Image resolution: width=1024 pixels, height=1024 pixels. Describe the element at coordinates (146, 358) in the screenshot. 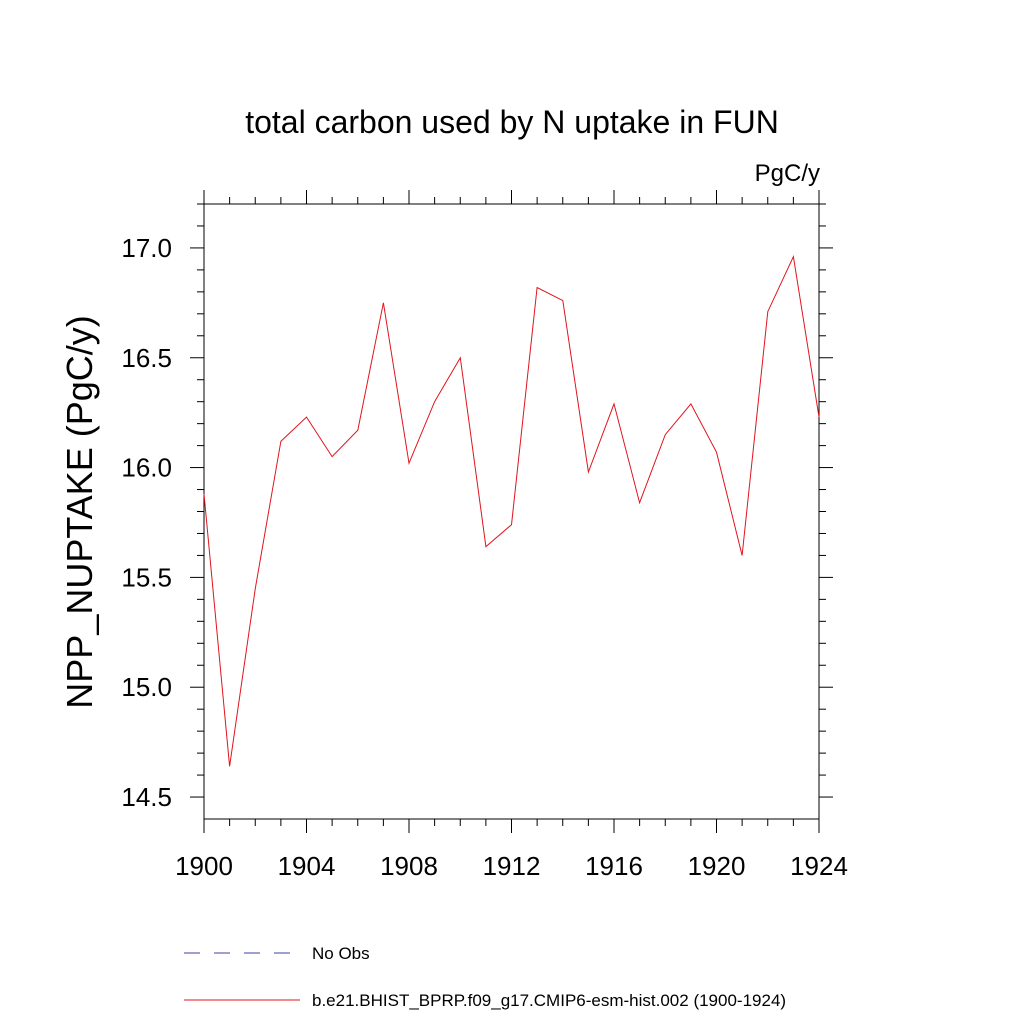

I see `y-tick-label: 16.5` at that location.